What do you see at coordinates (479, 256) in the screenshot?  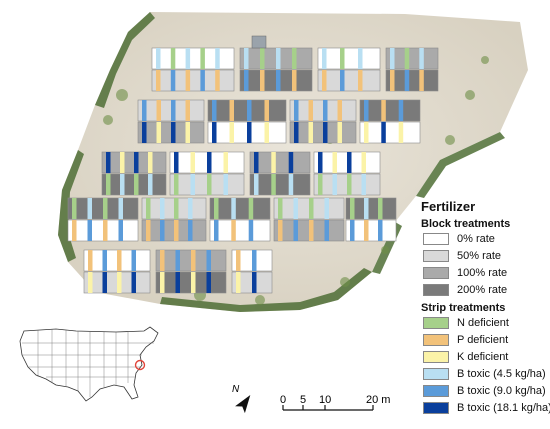 I see `block-label: 50% rate` at bounding box center [479, 256].